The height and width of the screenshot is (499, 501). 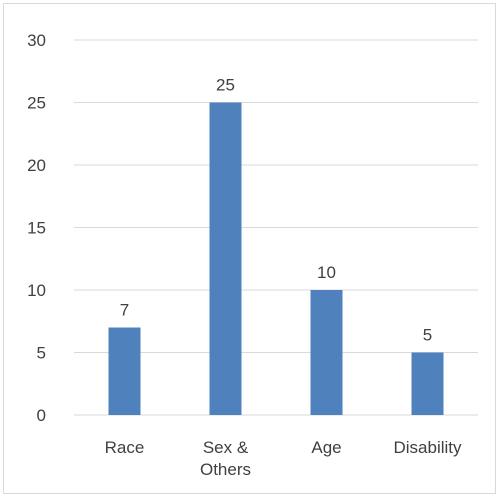 I want to click on y-tick-label: 25, so click(x=36, y=103).